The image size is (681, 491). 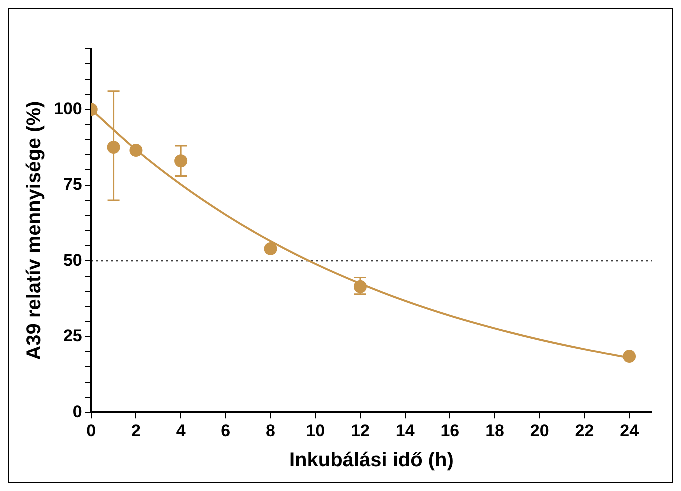 I want to click on x-tick-label: 14, so click(x=406, y=430).